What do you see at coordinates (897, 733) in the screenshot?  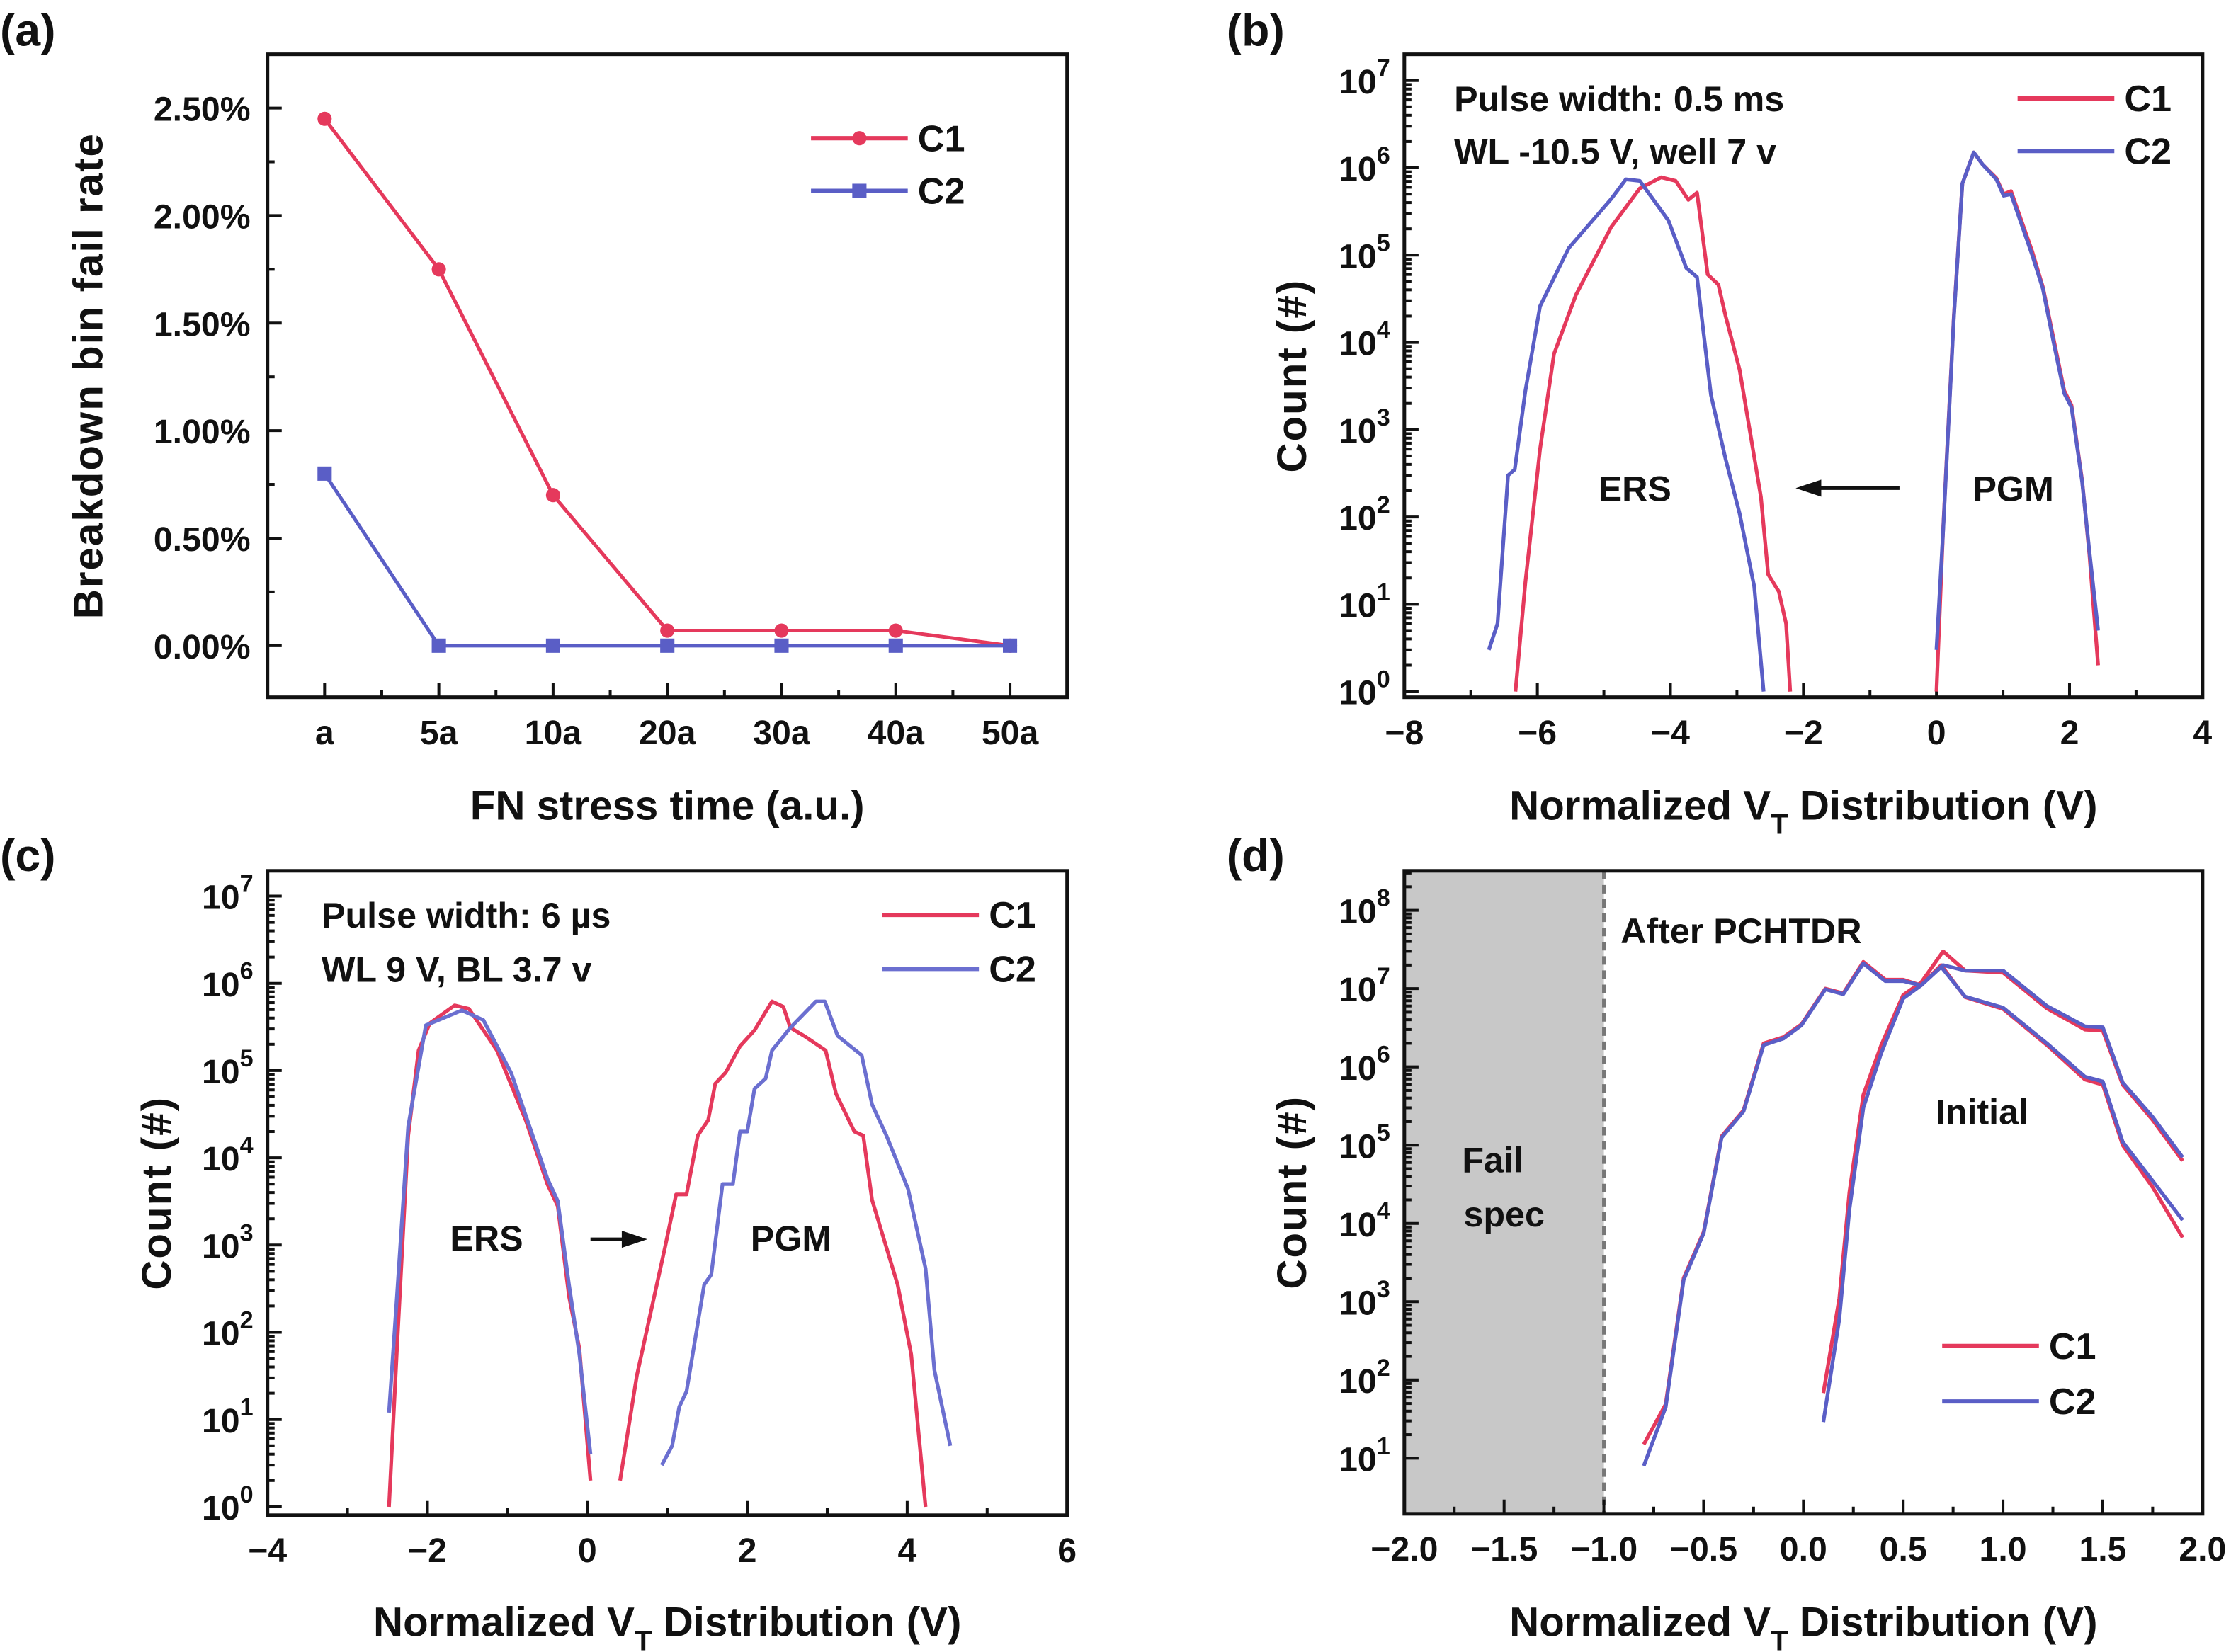 I see `x-tick-label: 40a` at bounding box center [897, 733].